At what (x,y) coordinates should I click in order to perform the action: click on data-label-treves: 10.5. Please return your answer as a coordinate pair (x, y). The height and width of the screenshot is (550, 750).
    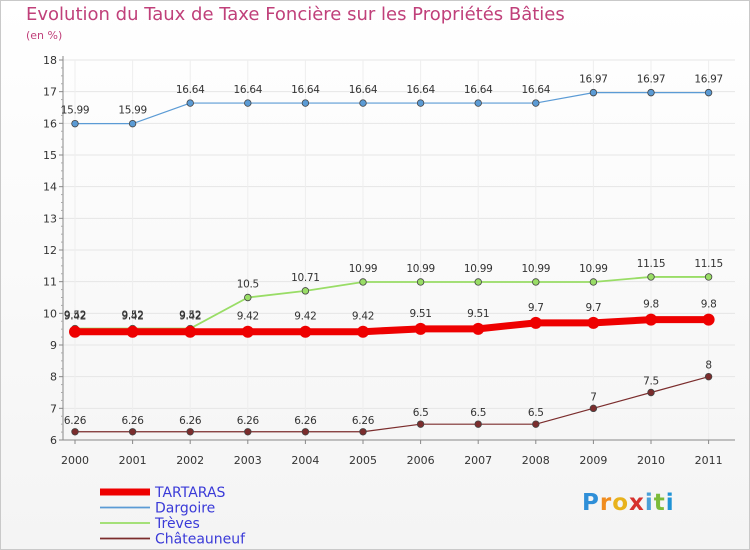
    Looking at the image, I should click on (248, 285).